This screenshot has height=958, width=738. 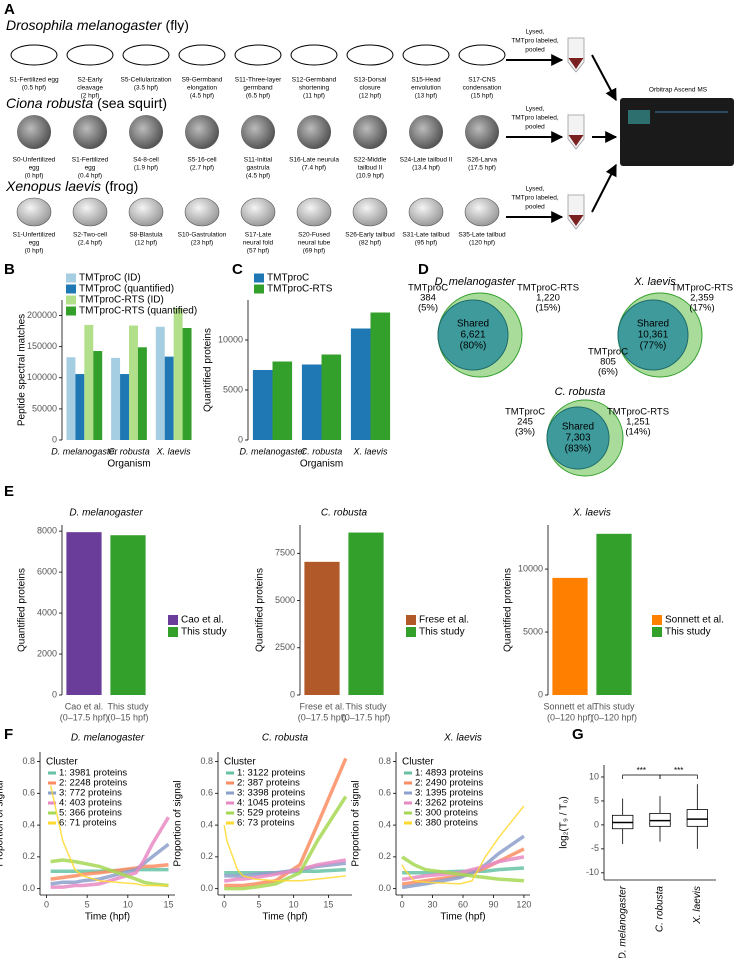 What do you see at coordinates (702, 288) in the screenshot?
I see `venn-right: TMTproC-RTS` at bounding box center [702, 288].